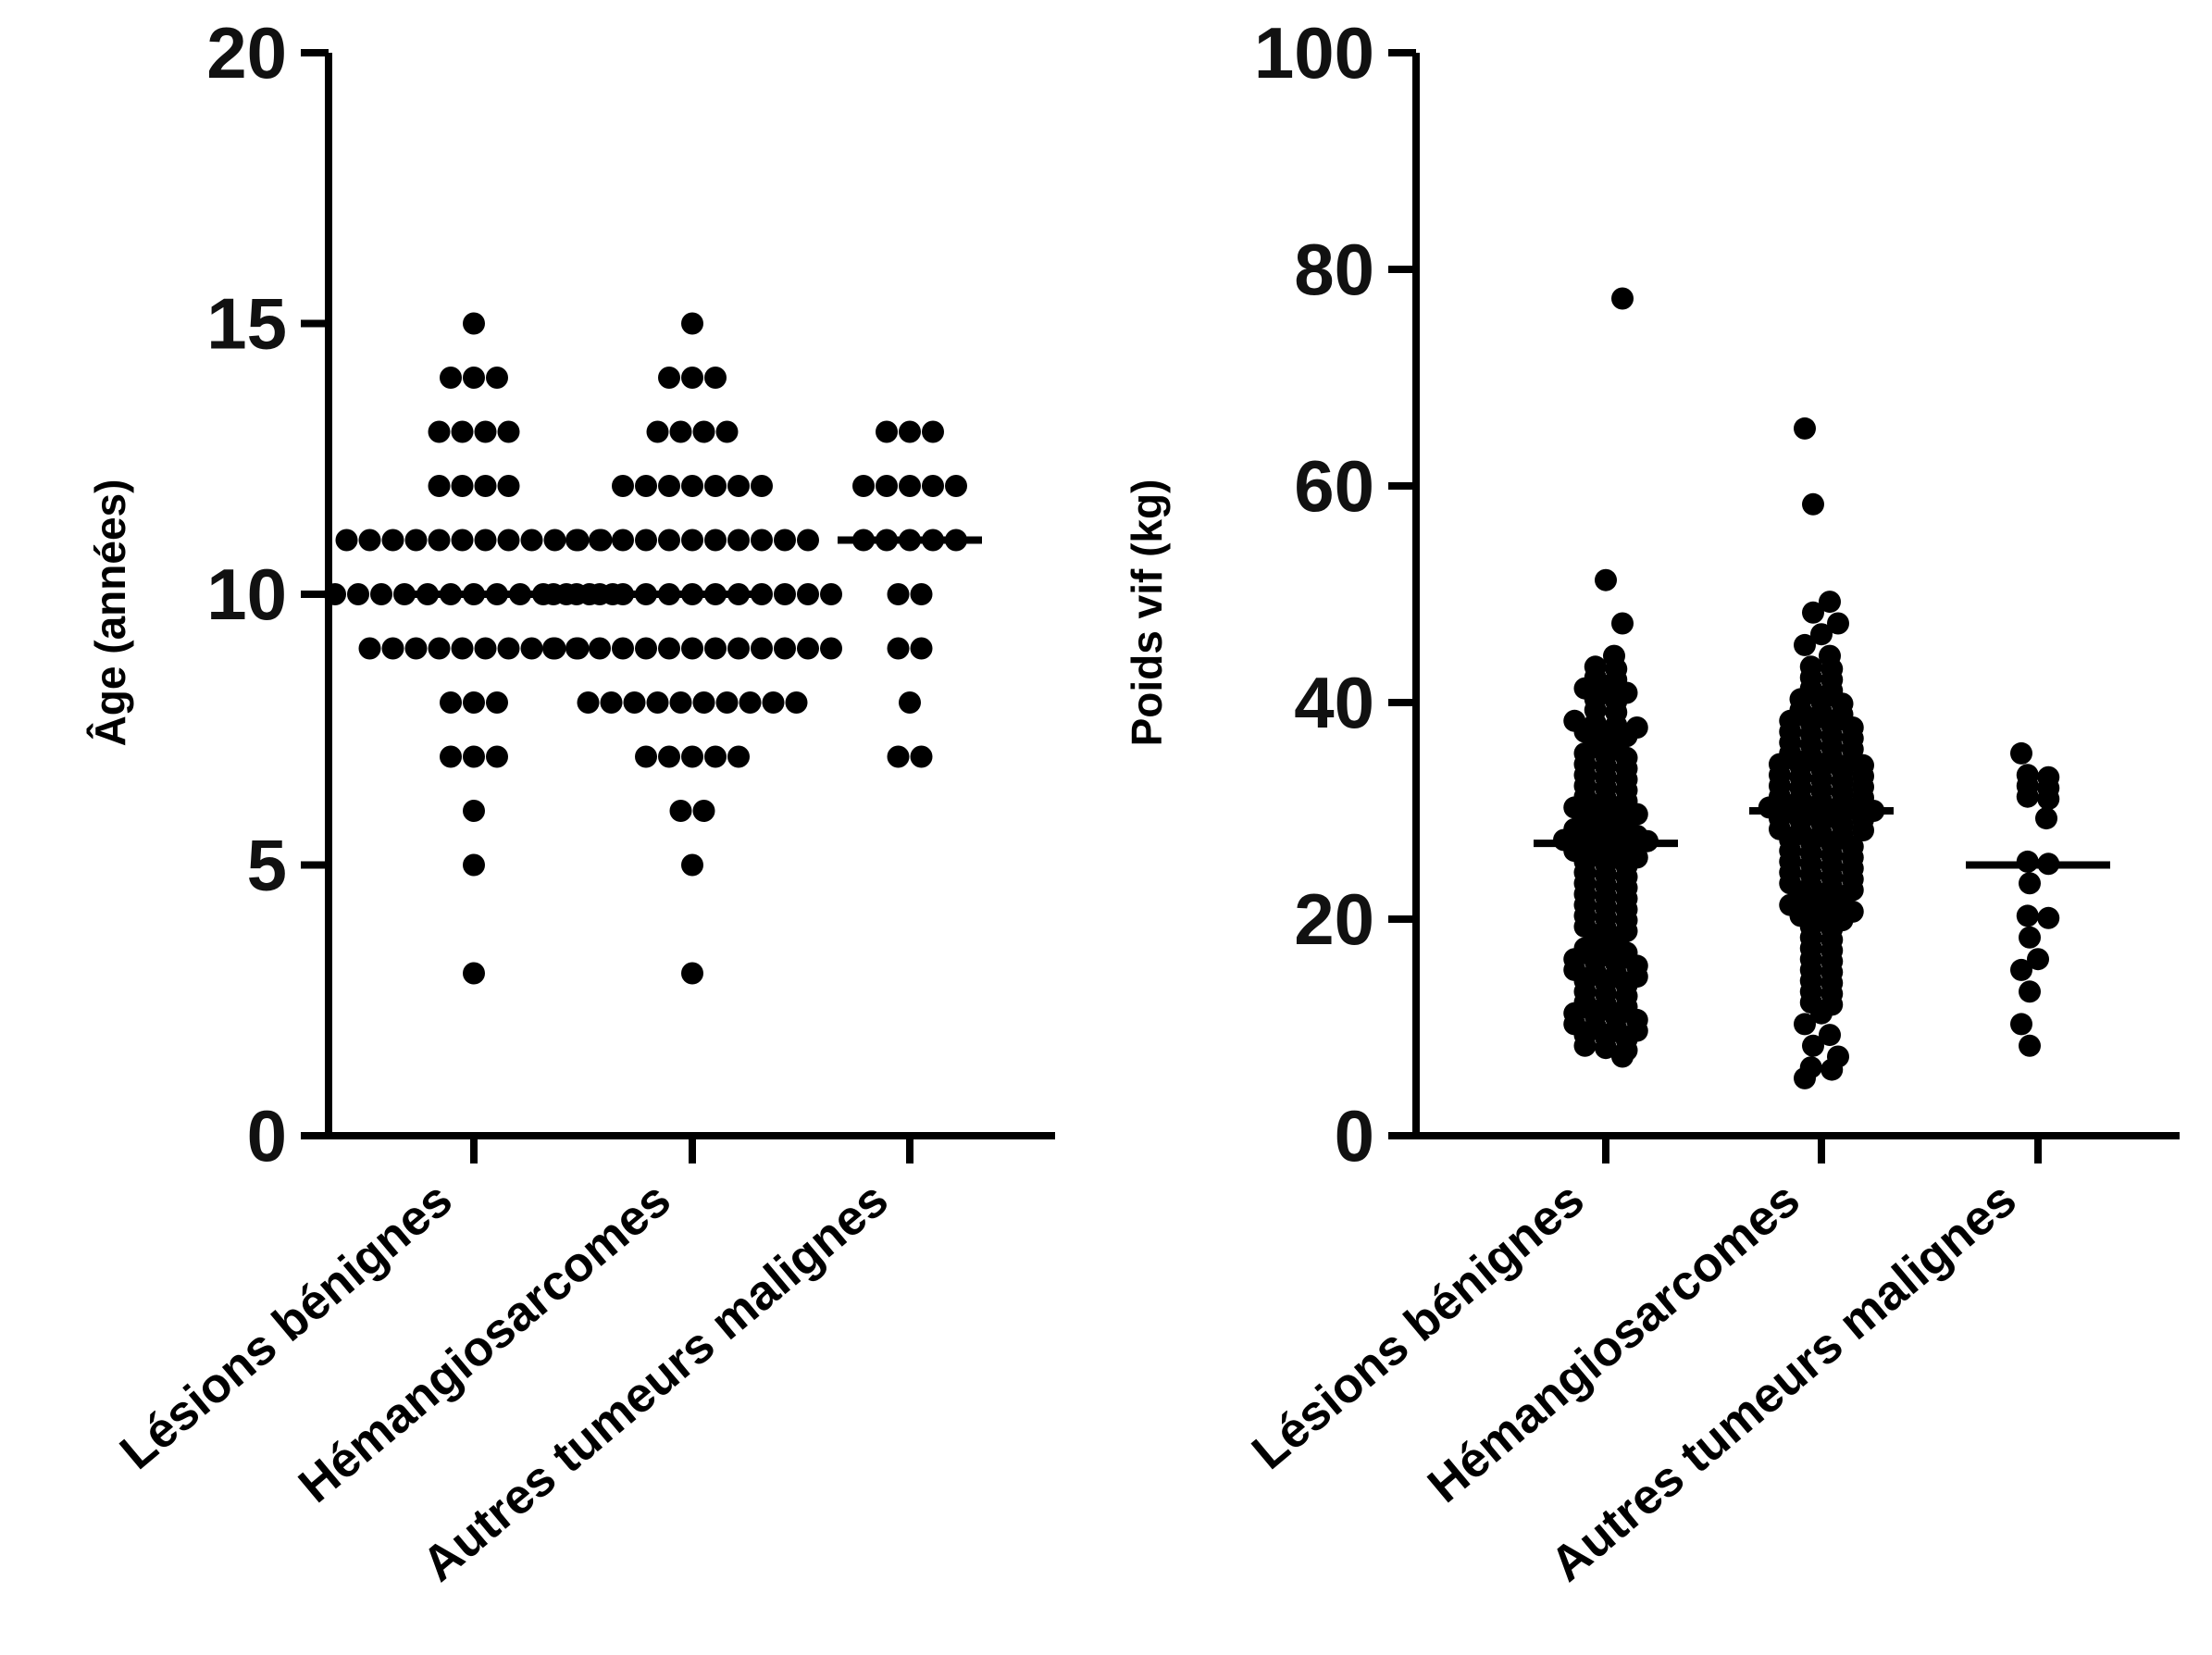 Image resolution: width=2212 pixels, height=1655 pixels. What do you see at coordinates (485, 1342) in the screenshot?
I see `x-category-label: Hémangiosarcomes` at bounding box center [485, 1342].